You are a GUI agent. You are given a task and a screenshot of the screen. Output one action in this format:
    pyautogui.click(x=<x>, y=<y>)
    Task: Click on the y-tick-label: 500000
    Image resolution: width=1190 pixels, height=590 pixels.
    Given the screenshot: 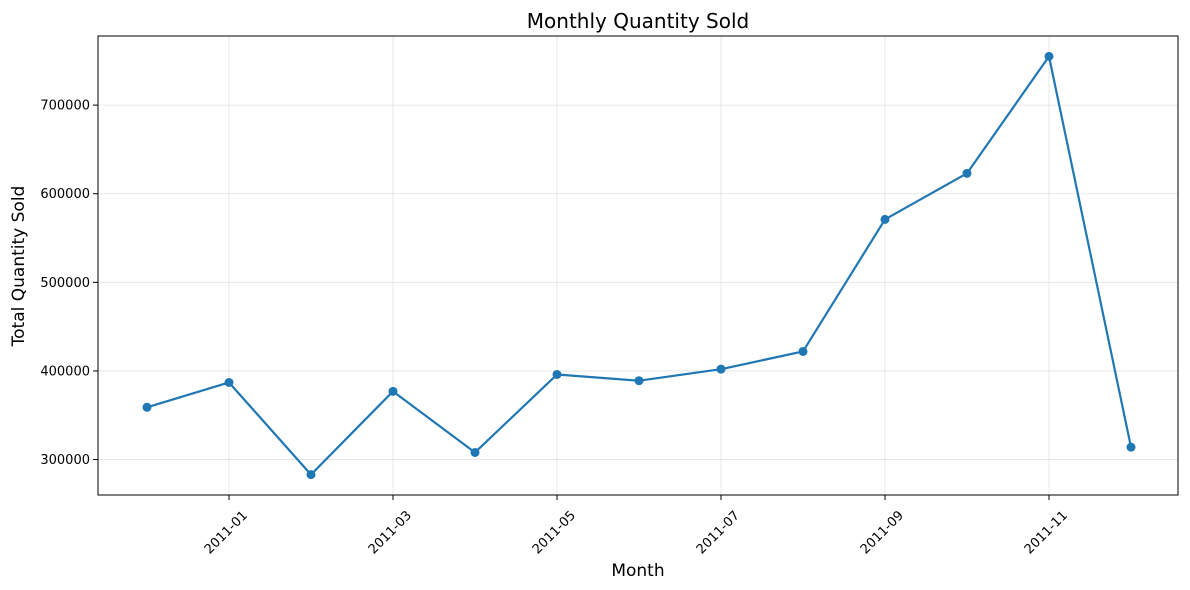 What is the action you would take?
    pyautogui.click(x=65, y=283)
    